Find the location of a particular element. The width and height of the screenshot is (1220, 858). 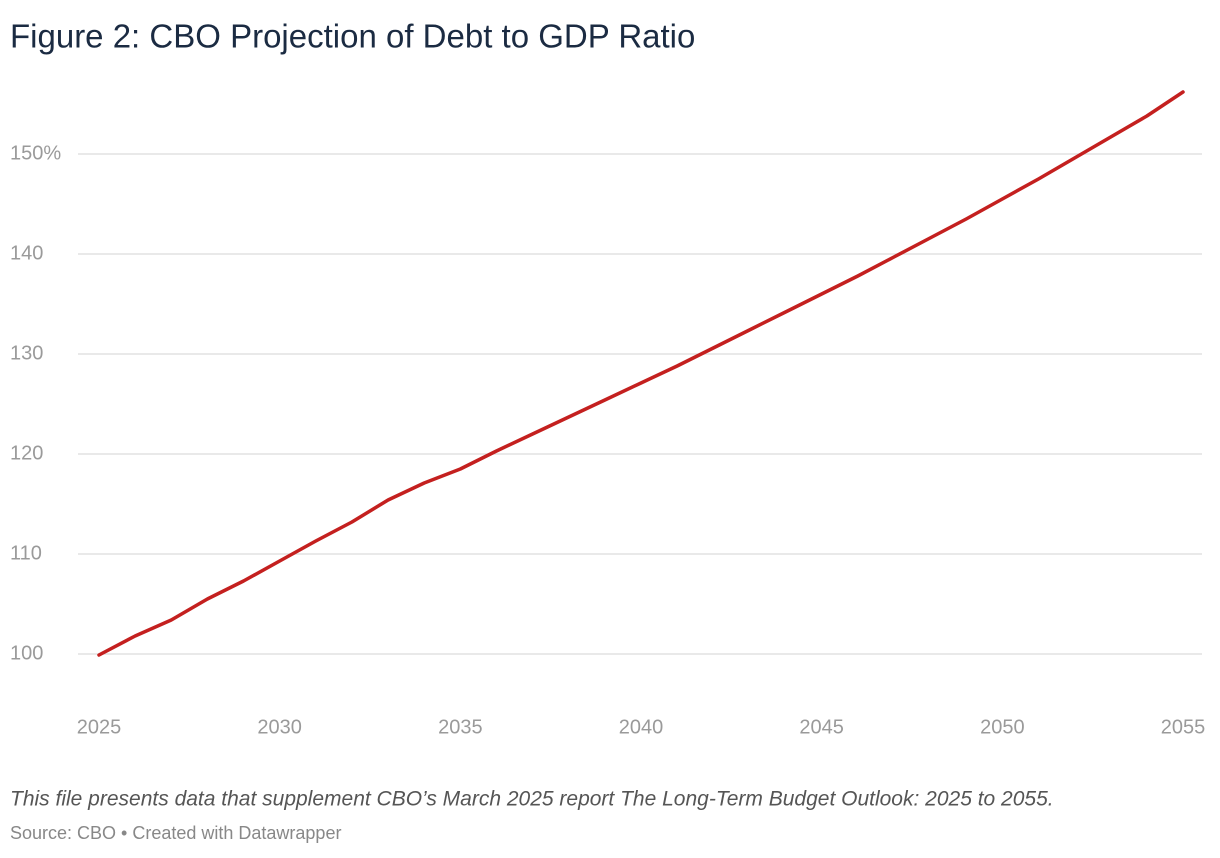

x-tick-label: 2025 is located at coordinates (99, 727).